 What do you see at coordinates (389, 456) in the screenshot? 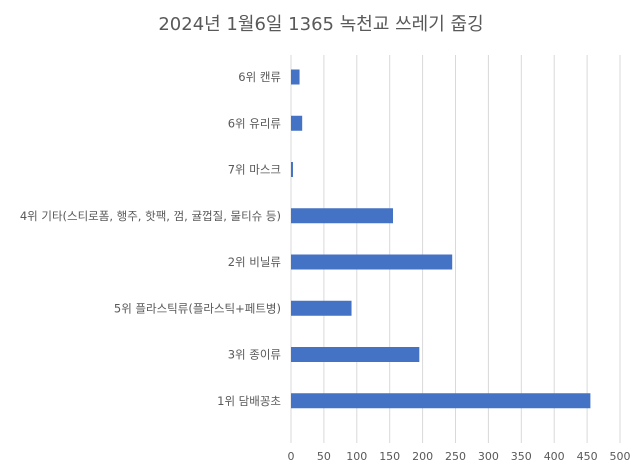
I see `x-tick-label-3: 150` at bounding box center [389, 456].